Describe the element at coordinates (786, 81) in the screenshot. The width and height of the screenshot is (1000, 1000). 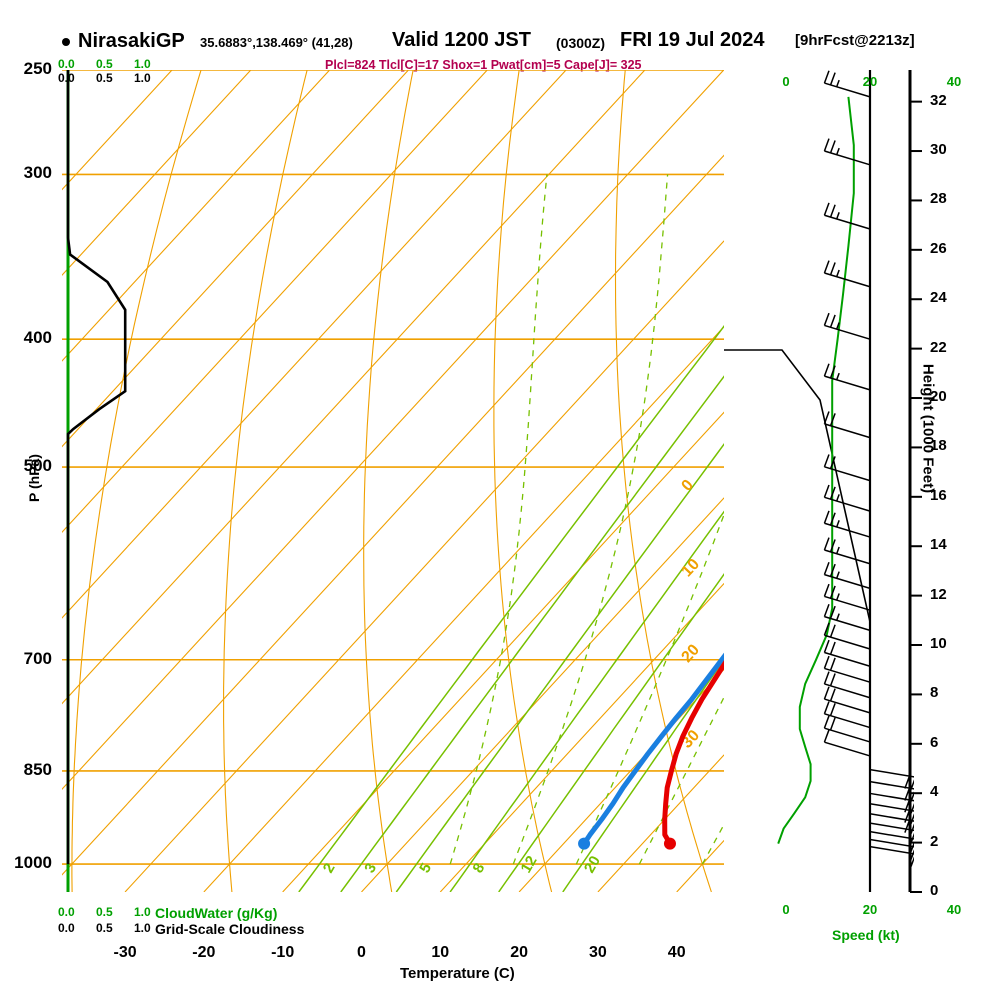
I see `speed-tick-top-0: 0` at that location.